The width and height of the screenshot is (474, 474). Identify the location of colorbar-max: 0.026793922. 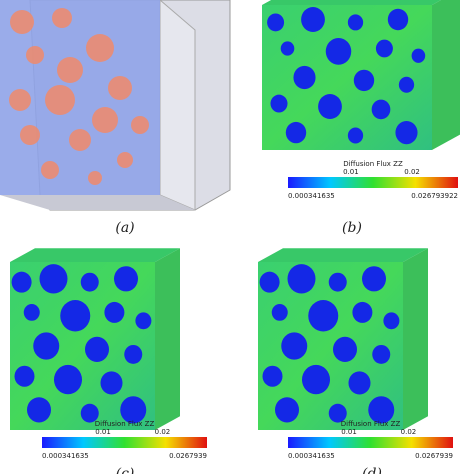
(434, 196).